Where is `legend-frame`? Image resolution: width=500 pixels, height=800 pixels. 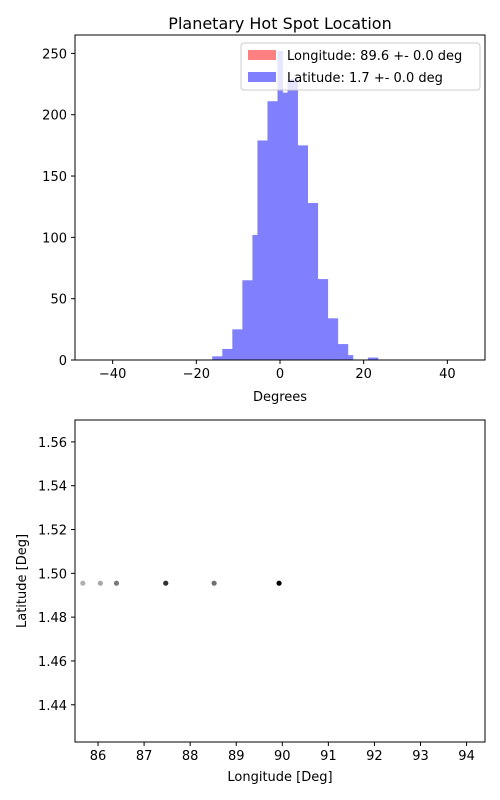
legend-frame is located at coordinates (360, 66).